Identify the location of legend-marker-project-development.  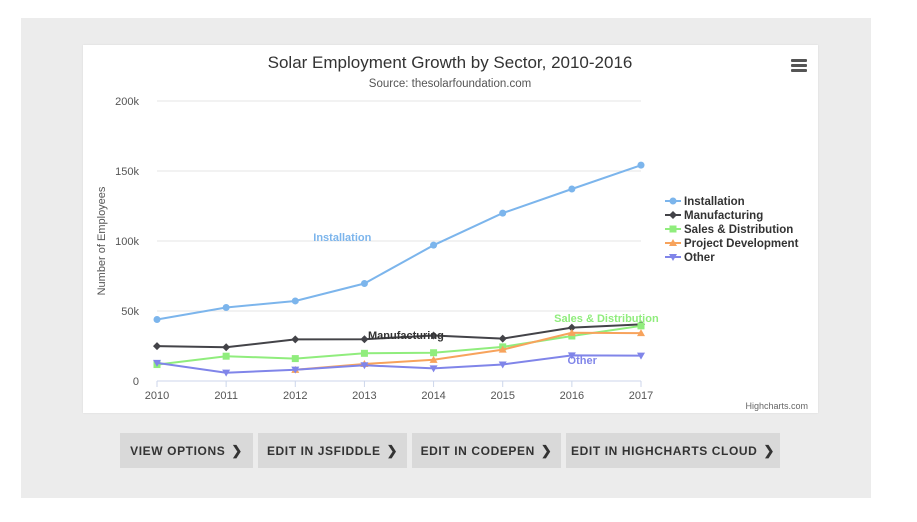
(673, 242).